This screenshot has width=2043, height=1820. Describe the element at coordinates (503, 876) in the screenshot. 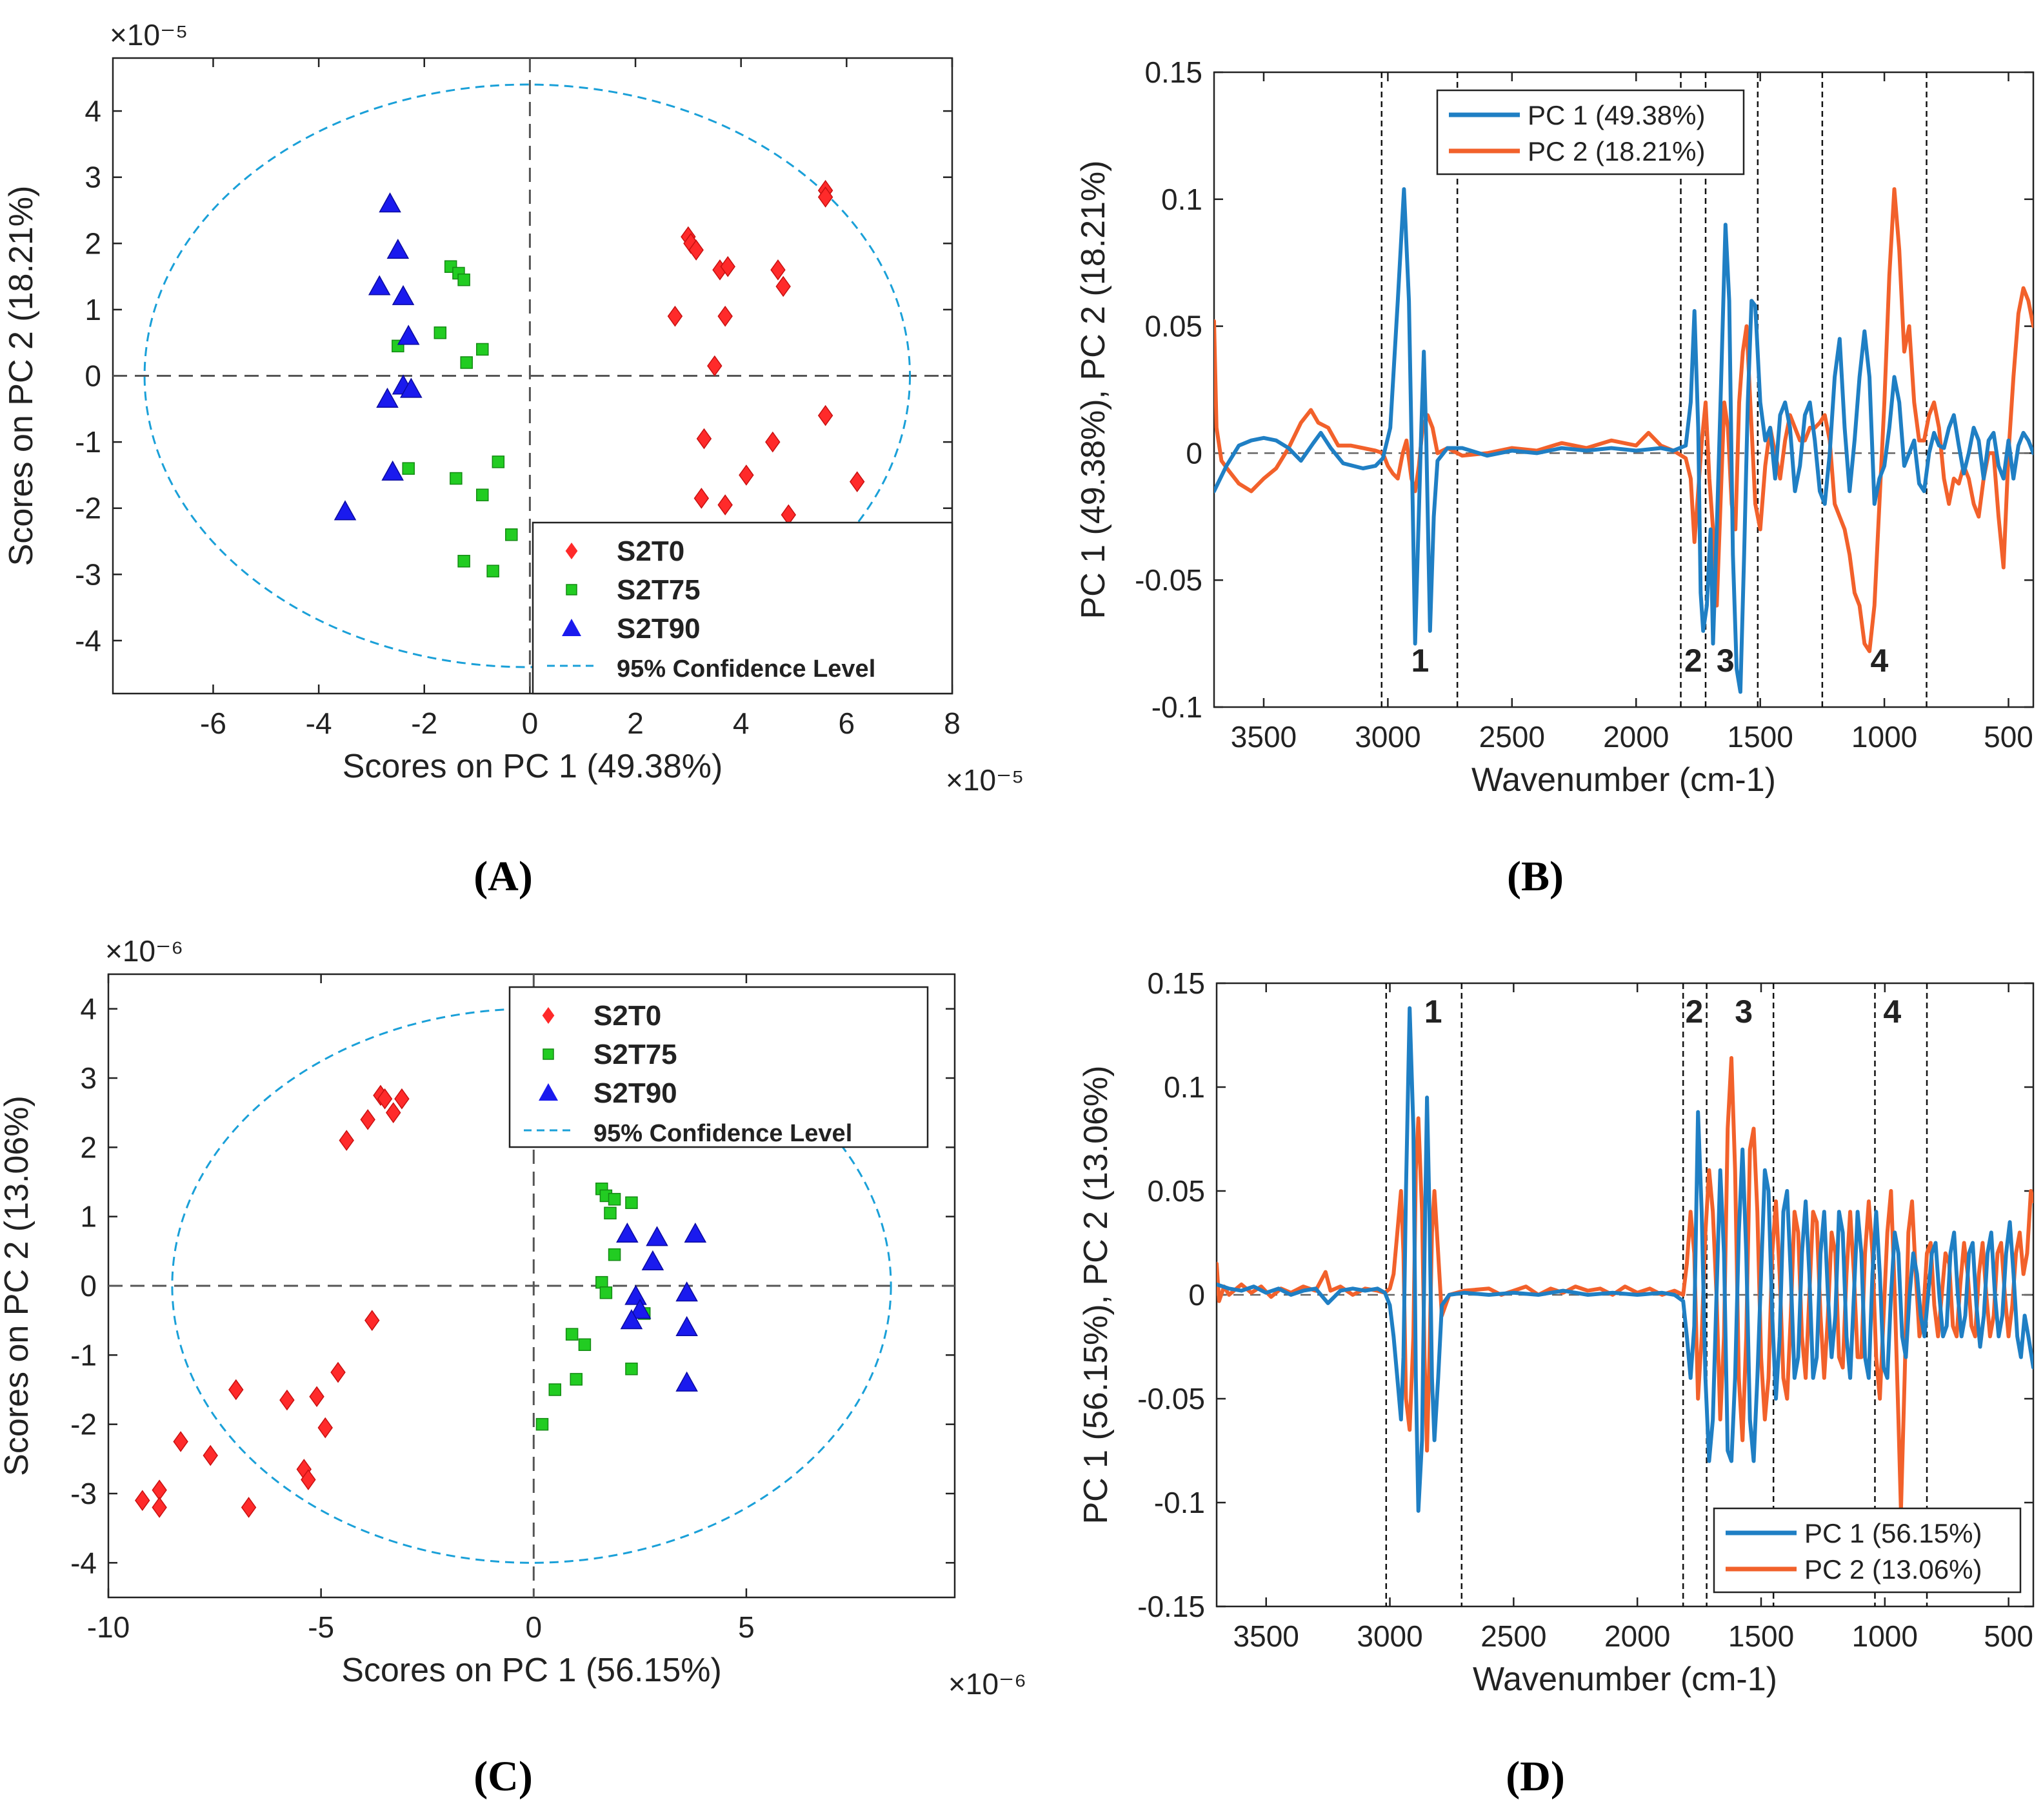

I see `panel-label: (A)` at that location.